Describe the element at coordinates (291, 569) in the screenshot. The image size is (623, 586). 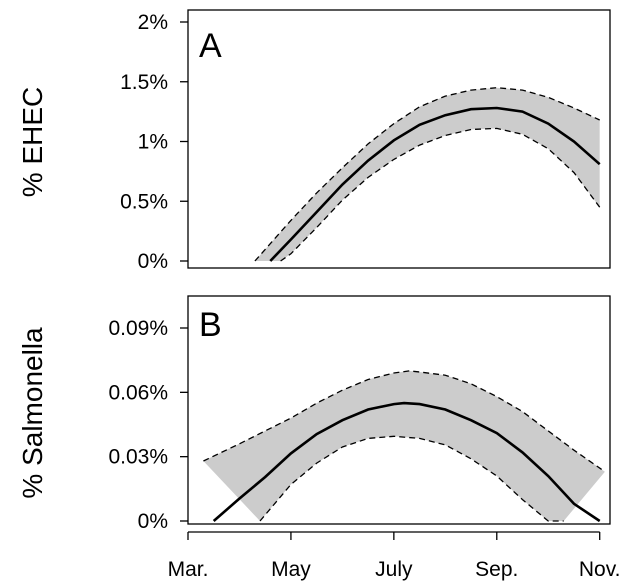
I see `x-tick-label: May` at that location.